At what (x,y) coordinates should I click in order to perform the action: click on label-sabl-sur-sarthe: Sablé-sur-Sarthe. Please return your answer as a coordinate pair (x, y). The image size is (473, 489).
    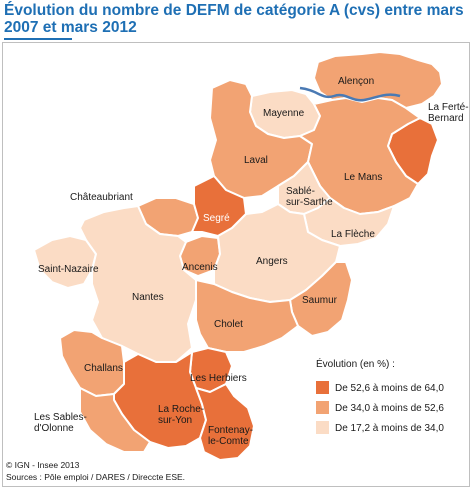
    Looking at the image, I should click on (309, 197).